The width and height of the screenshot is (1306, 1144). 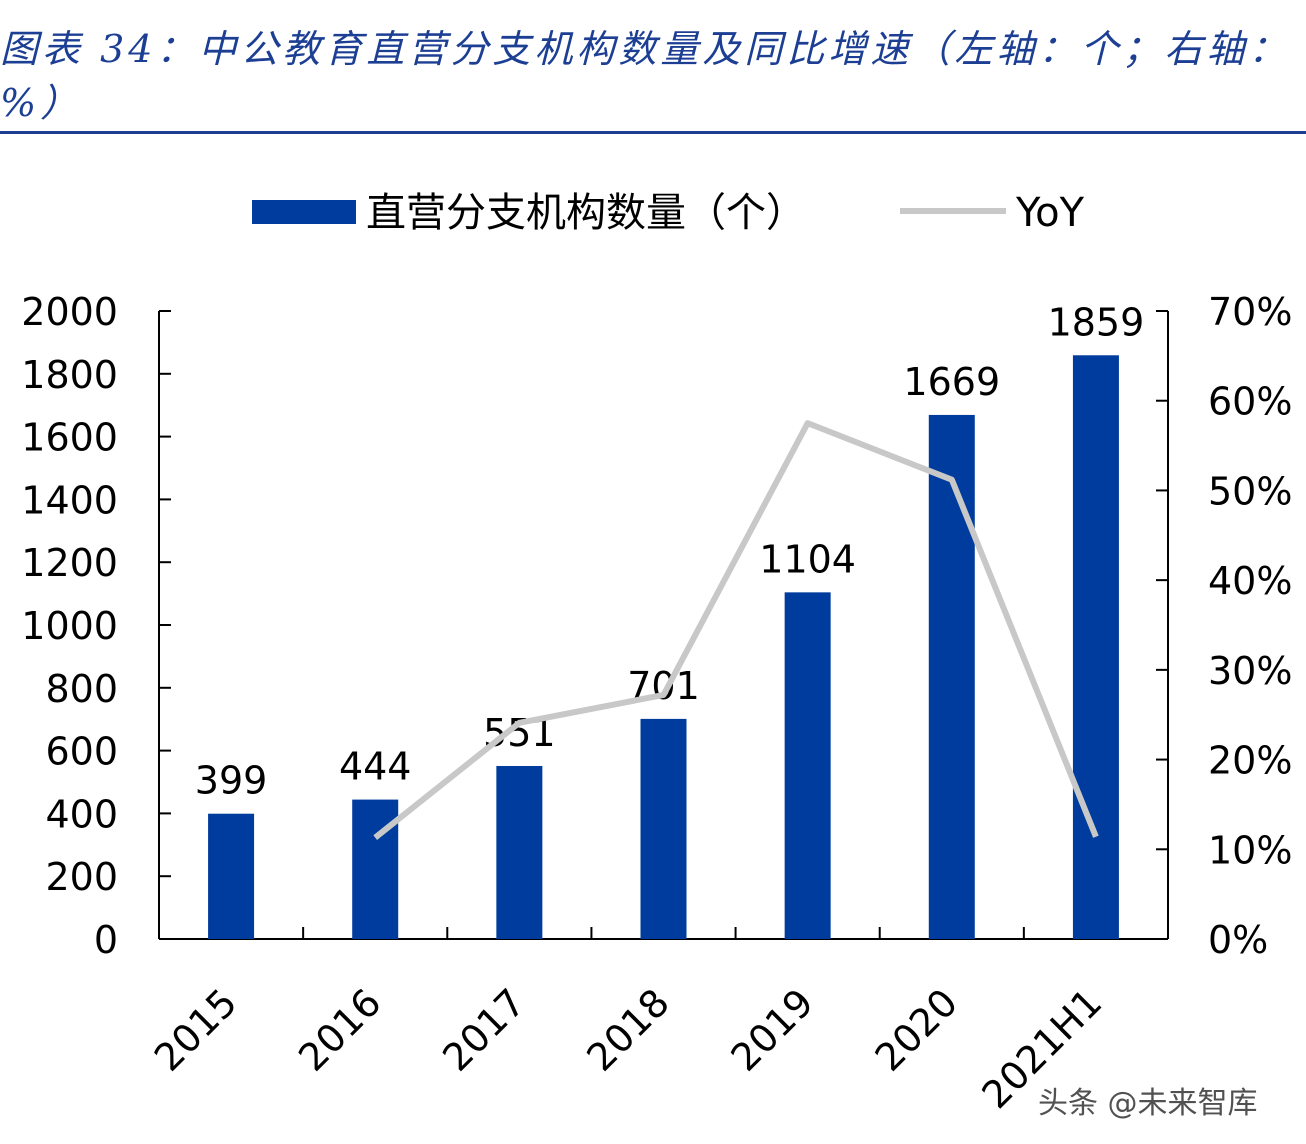 What do you see at coordinates (69, 438) in the screenshot?
I see `left-tick-label: 1600` at bounding box center [69, 438].